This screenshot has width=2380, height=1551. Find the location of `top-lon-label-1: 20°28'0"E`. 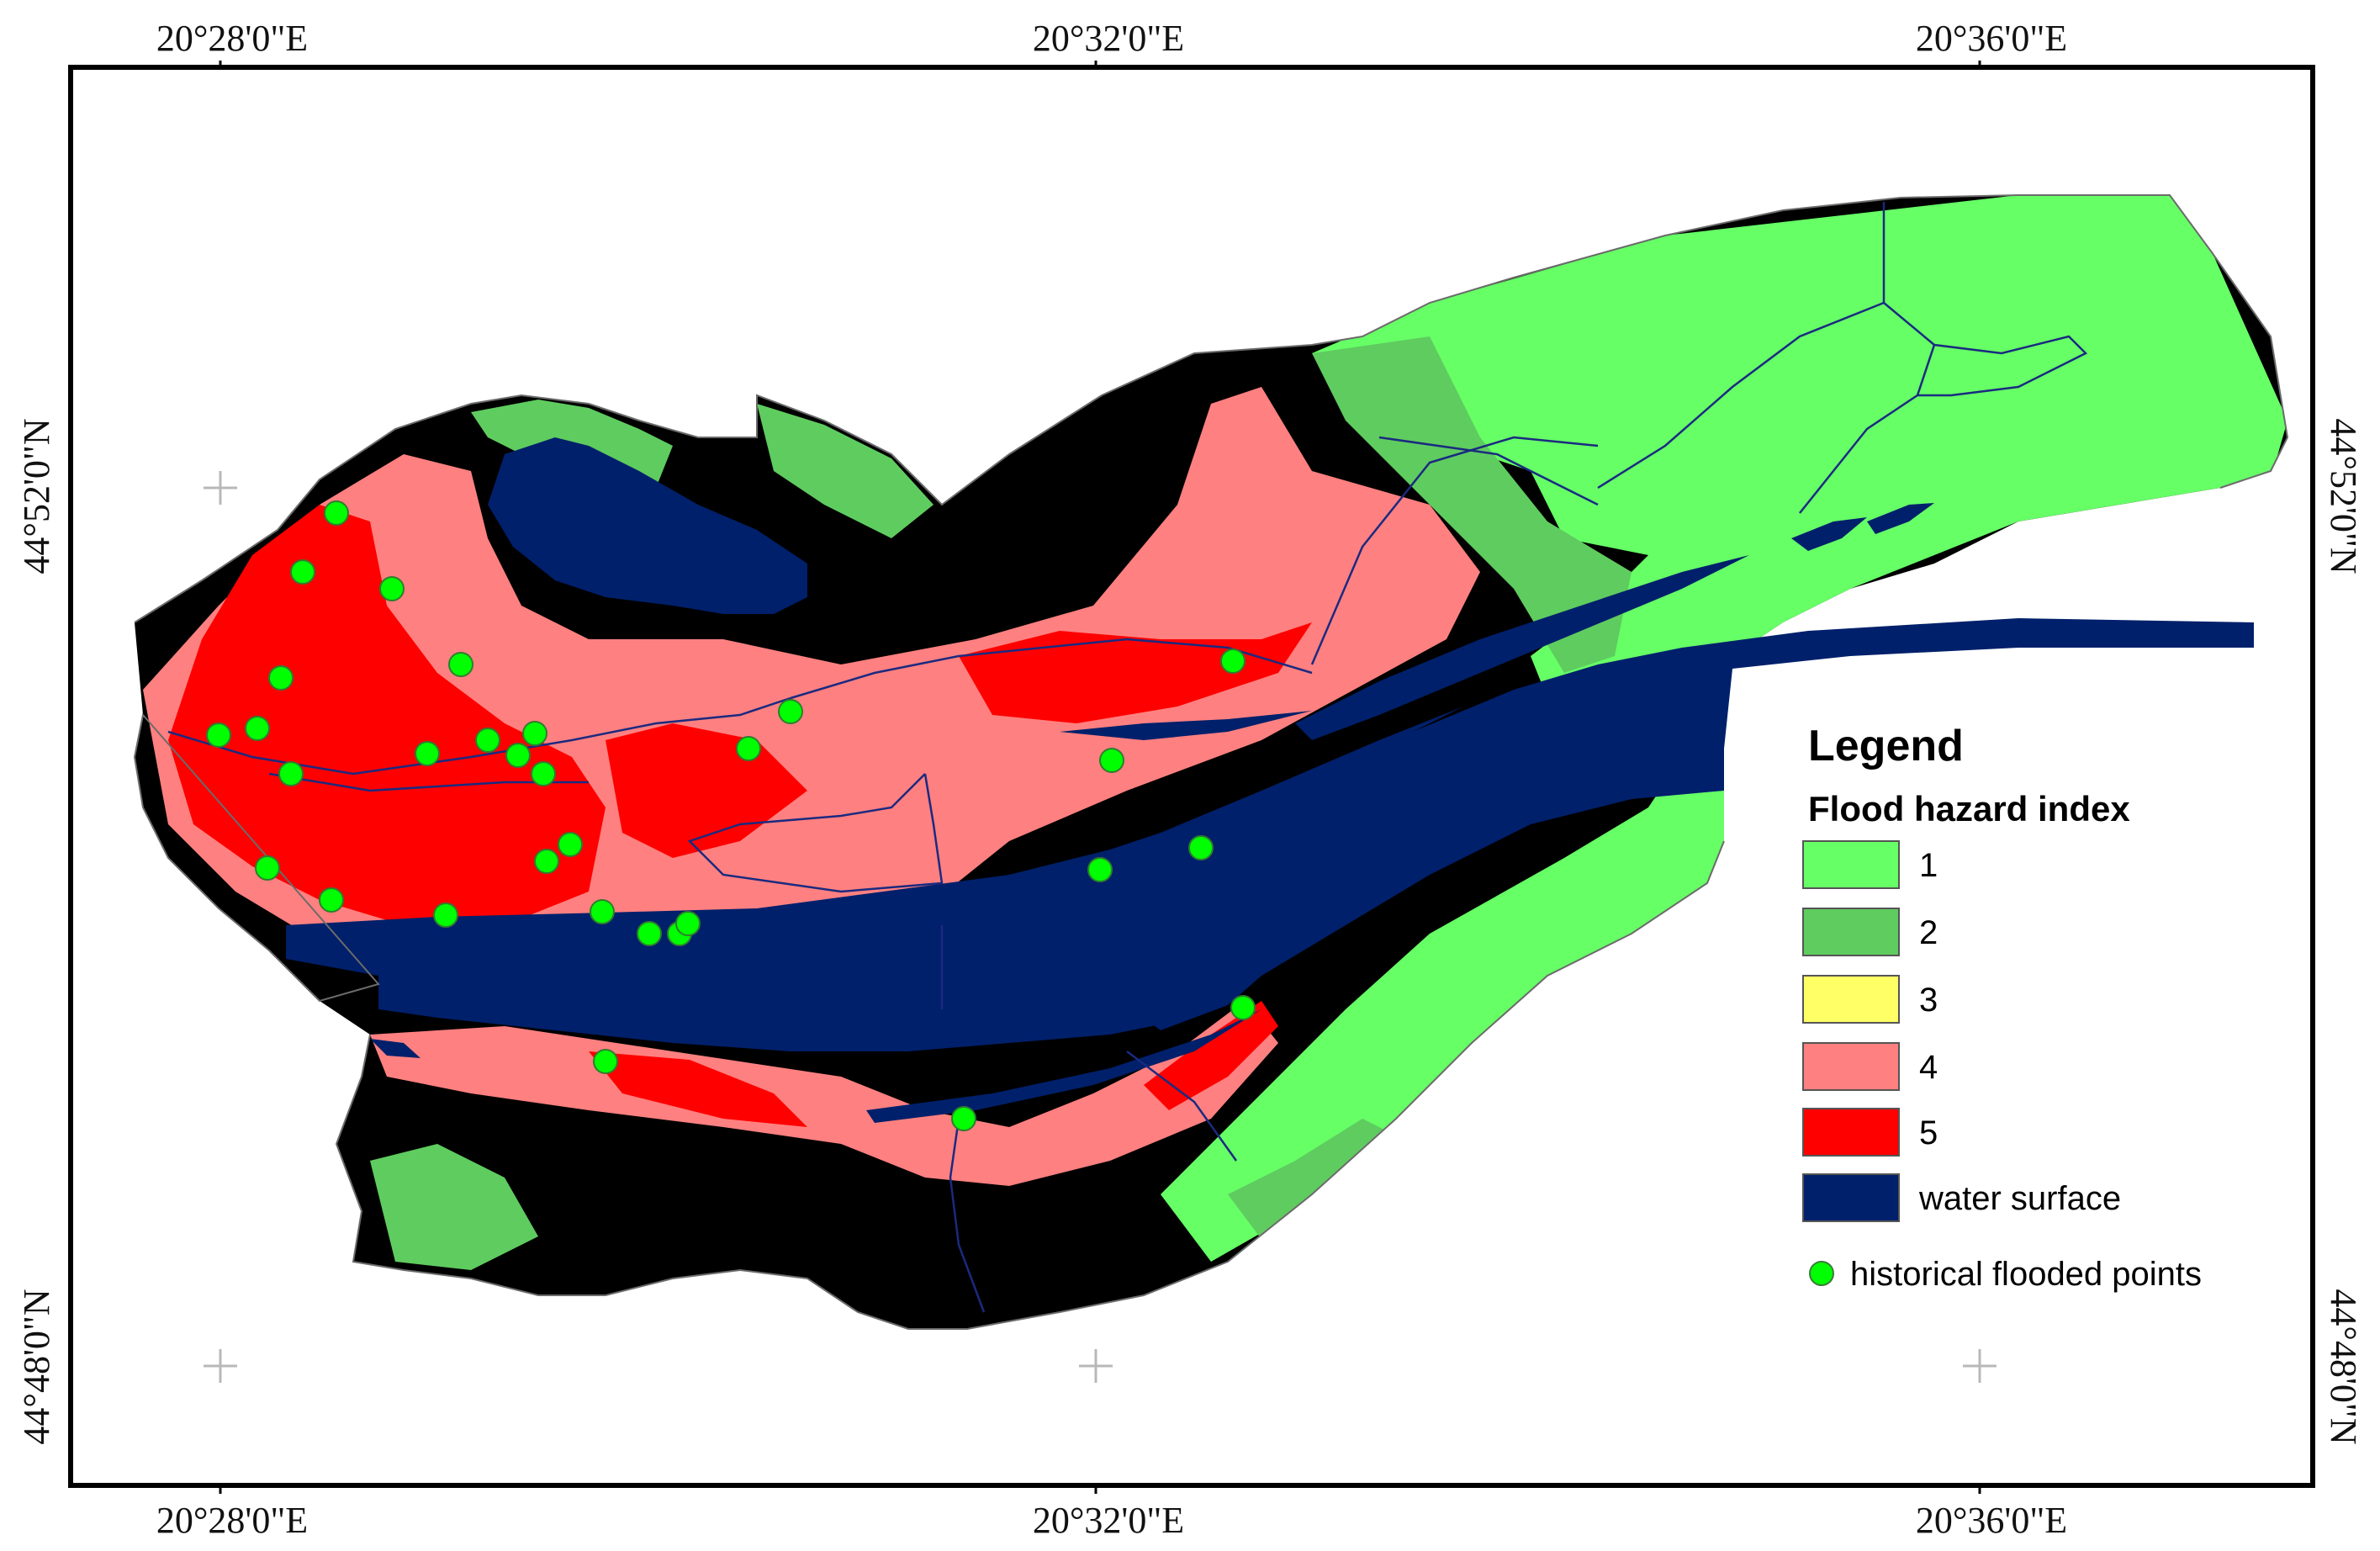

top-lon-label-1: 20°28'0"E is located at coordinates (232, 38).